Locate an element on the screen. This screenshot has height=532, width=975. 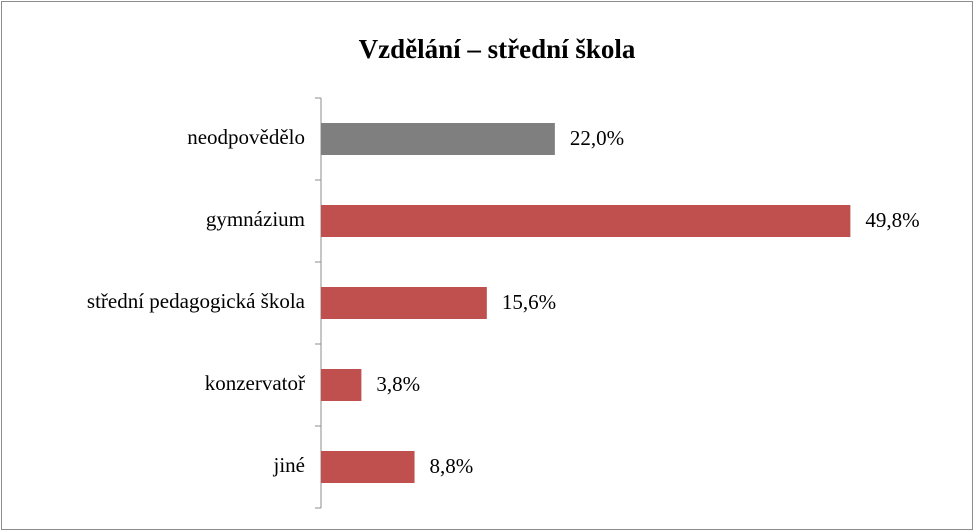
data-label: 15,6% is located at coordinates (529, 302).